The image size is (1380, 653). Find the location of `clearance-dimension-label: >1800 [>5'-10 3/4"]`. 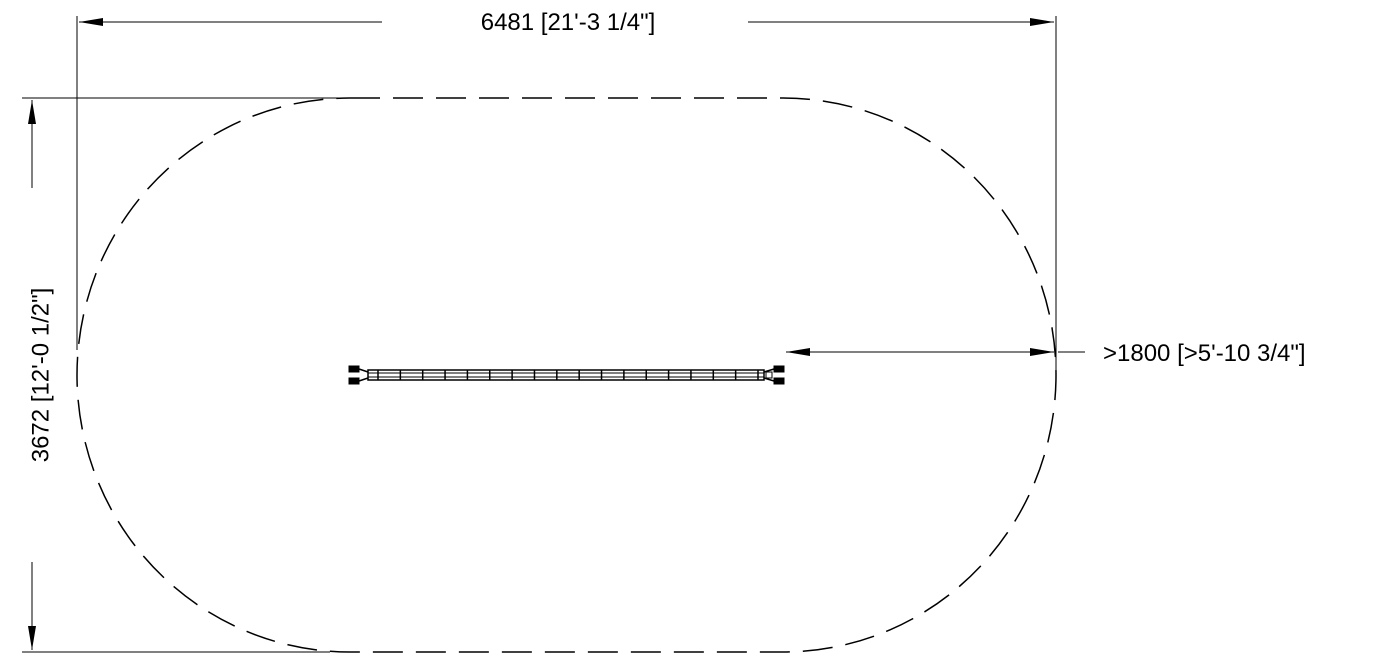

clearance-dimension-label: >1800 [>5'-10 3/4"] is located at coordinates (1204, 353).